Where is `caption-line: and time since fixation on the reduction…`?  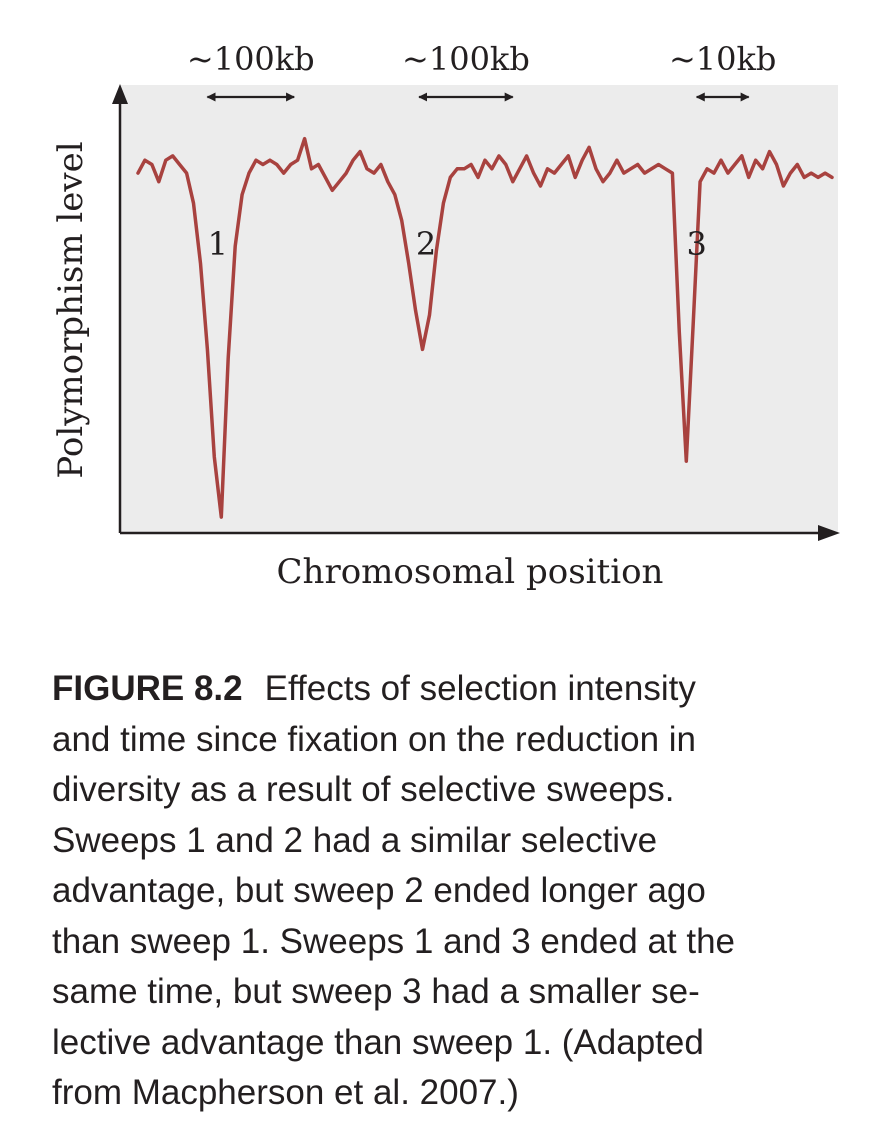
caption-line: and time since fixation on the reduction… is located at coordinates (374, 739).